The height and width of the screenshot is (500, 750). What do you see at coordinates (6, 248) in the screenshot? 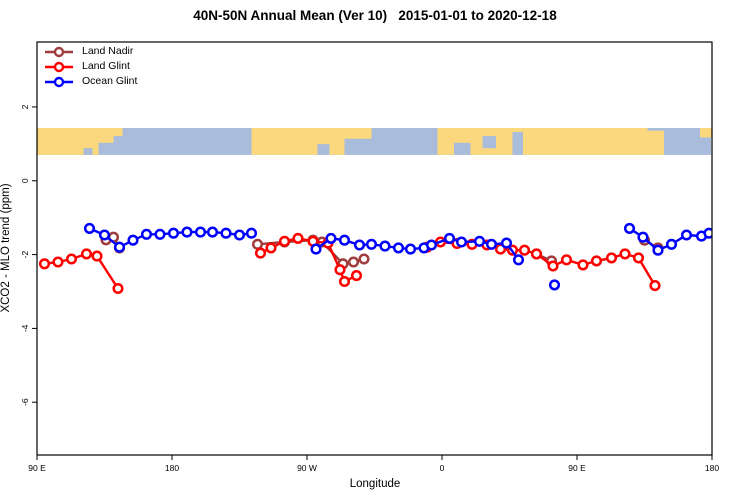
I see `y-axis-title: XCO2 - MLO trend (ppm)` at bounding box center [6, 248].